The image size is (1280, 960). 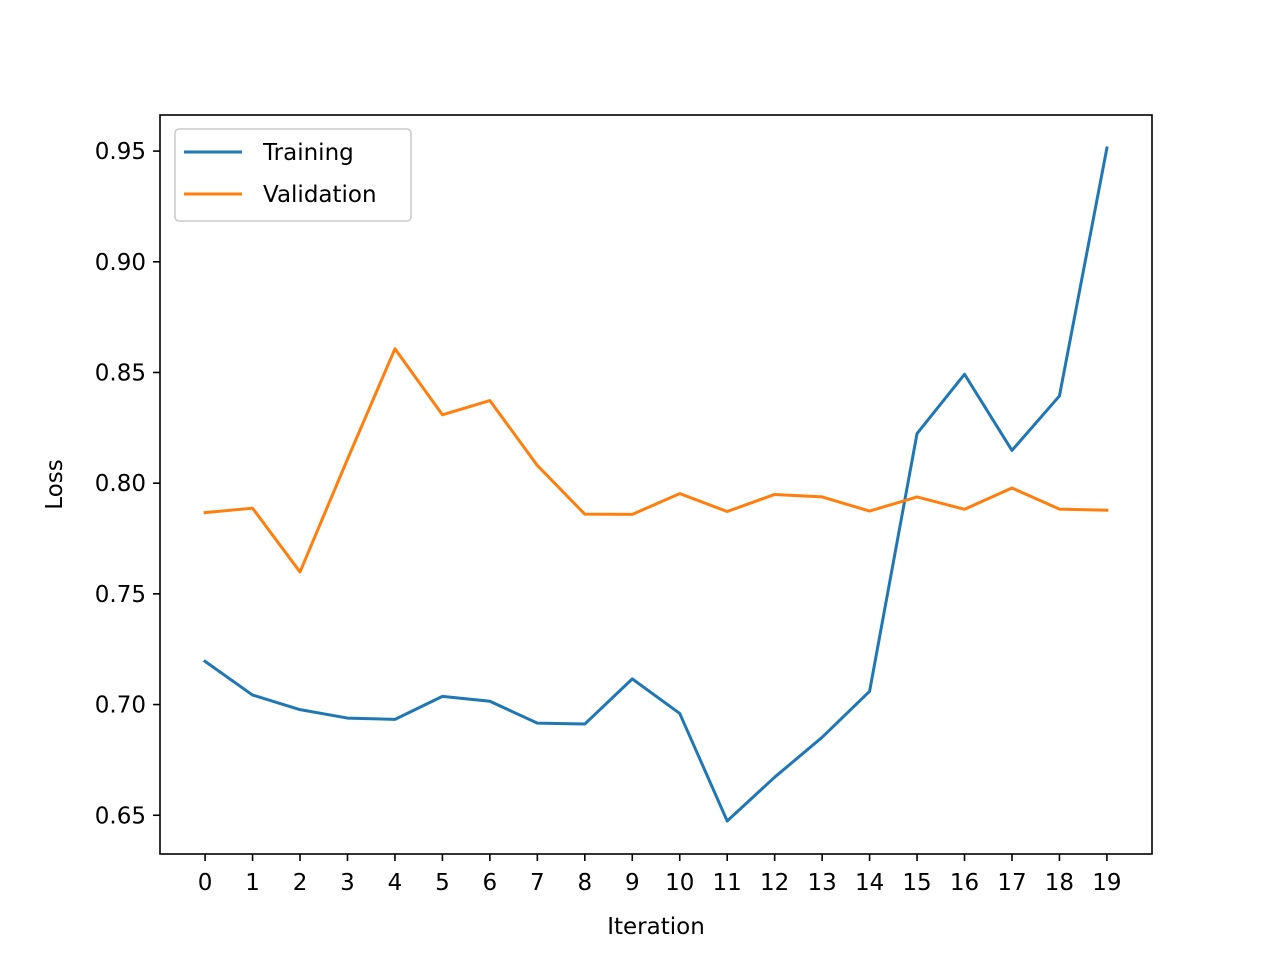 I want to click on x-tick-label: 12, so click(x=774, y=883).